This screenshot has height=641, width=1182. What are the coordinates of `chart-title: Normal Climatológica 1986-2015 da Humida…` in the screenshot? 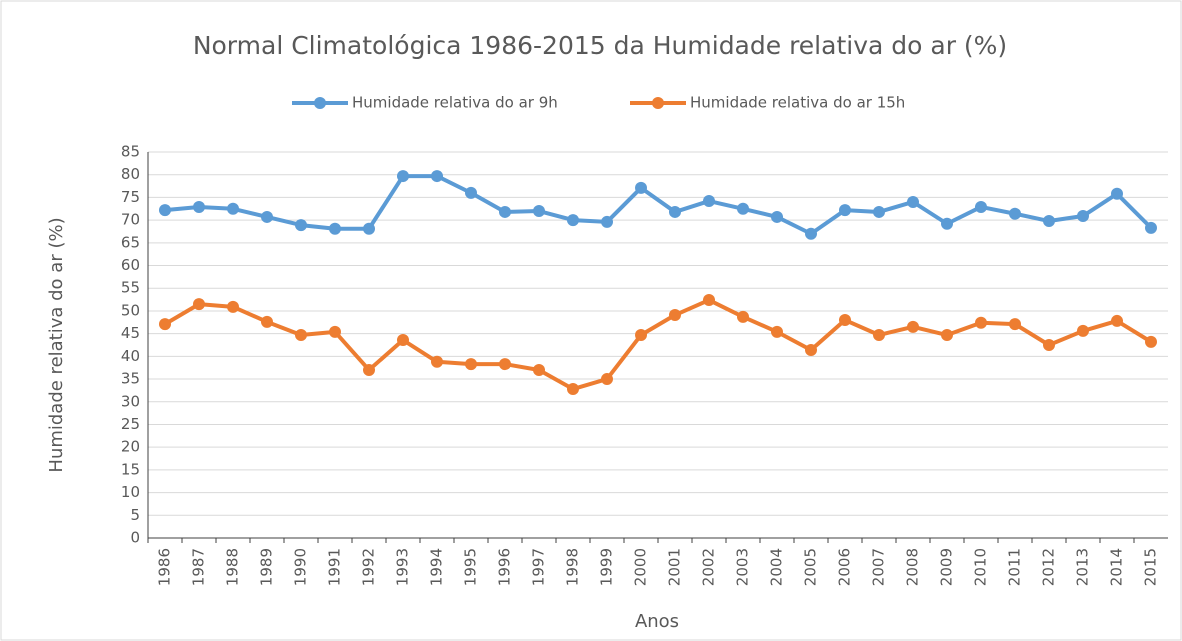 It's located at (600, 45).